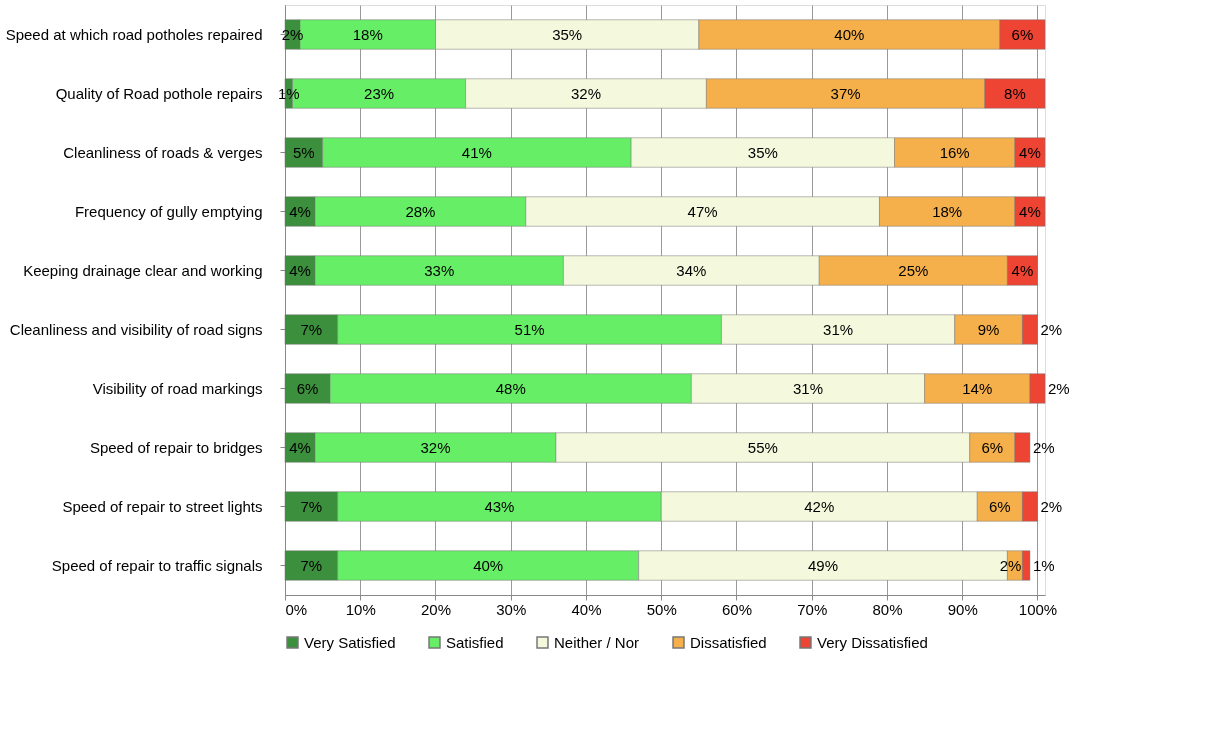  What do you see at coordinates (762, 447) in the screenshot?
I see `data-label: 55%` at bounding box center [762, 447].